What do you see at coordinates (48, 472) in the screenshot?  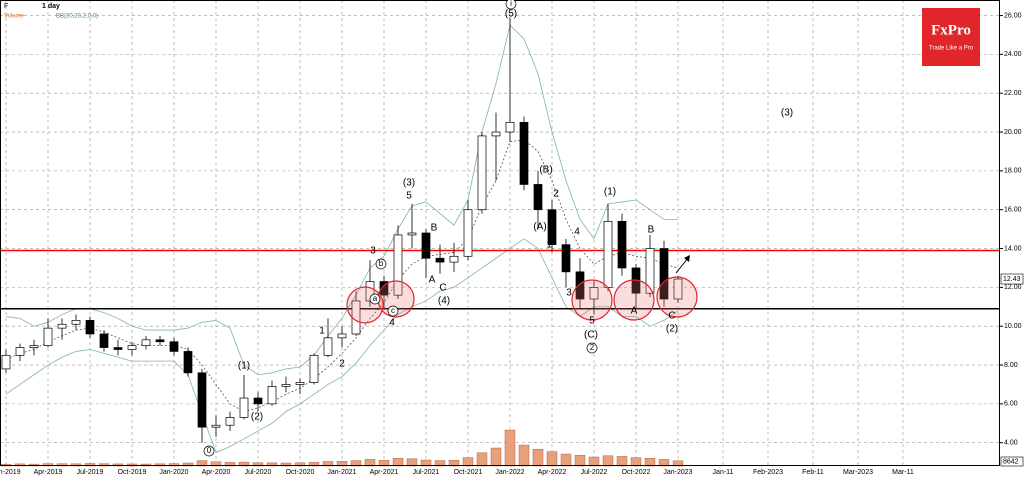 I see `x-tick-label: Apr-2019` at bounding box center [48, 472].